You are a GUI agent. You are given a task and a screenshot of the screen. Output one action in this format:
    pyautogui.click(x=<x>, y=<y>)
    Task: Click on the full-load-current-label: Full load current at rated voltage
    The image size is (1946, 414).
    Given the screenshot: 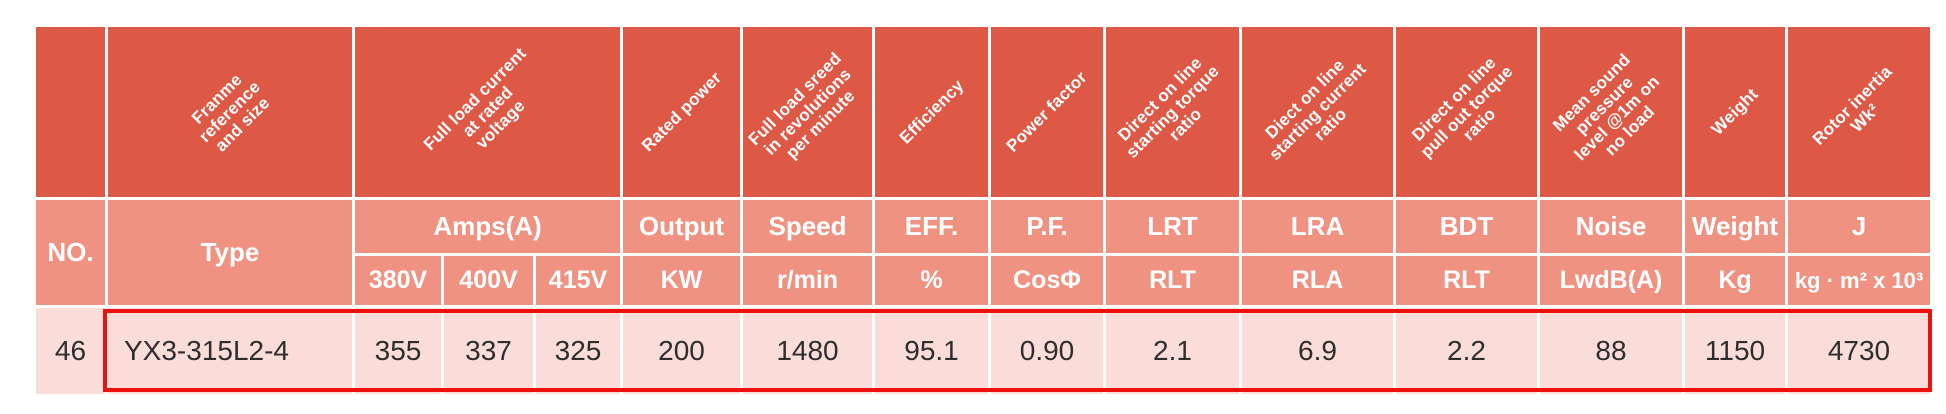 What is the action you would take?
    pyautogui.click(x=474, y=98)
    